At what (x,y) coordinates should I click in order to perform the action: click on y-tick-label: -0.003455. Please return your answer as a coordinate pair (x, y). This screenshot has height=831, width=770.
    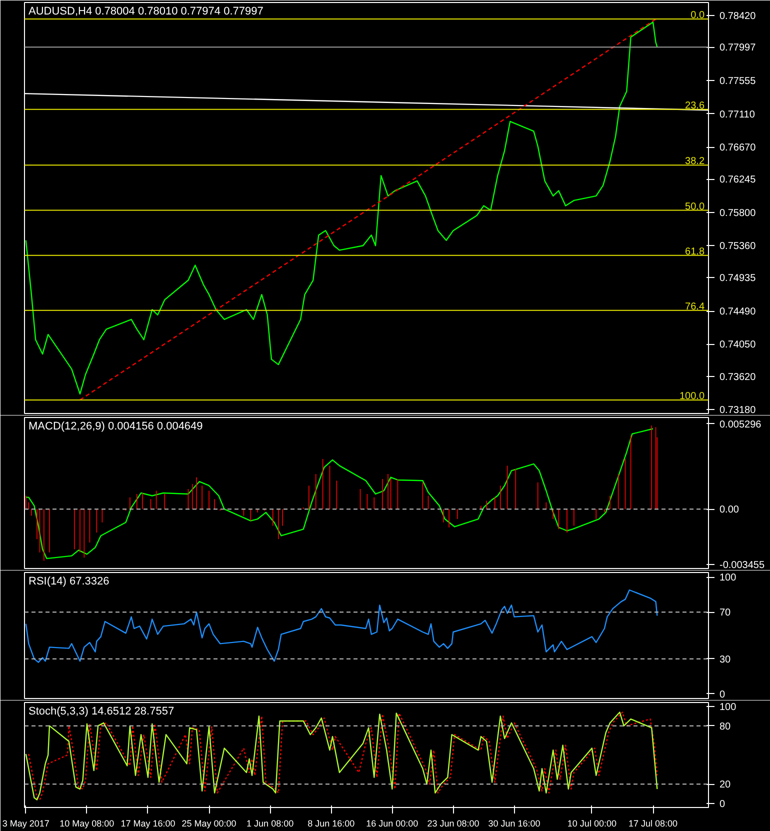
    Looking at the image, I should click on (742, 566).